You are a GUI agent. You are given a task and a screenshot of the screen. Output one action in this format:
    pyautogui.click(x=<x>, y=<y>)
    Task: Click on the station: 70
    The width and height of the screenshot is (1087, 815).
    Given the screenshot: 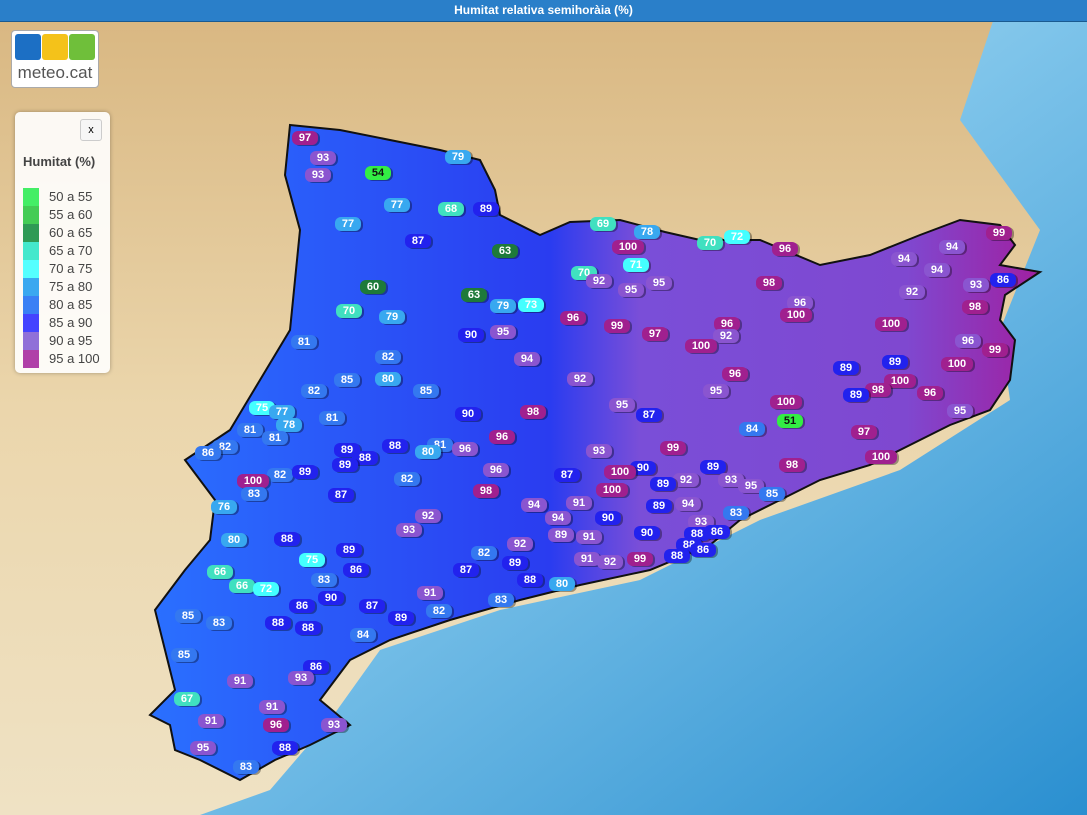 What is the action you would take?
    pyautogui.click(x=350, y=311)
    